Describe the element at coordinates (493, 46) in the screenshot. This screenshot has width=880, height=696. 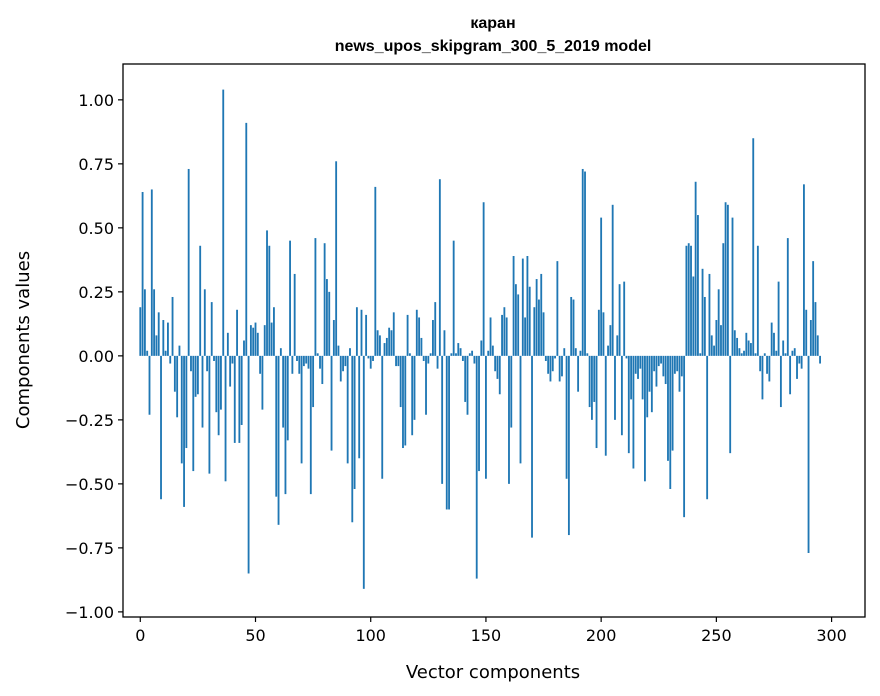
I see `chart-subtitle: news_upos_skipgram_300_5_2019 model` at that location.